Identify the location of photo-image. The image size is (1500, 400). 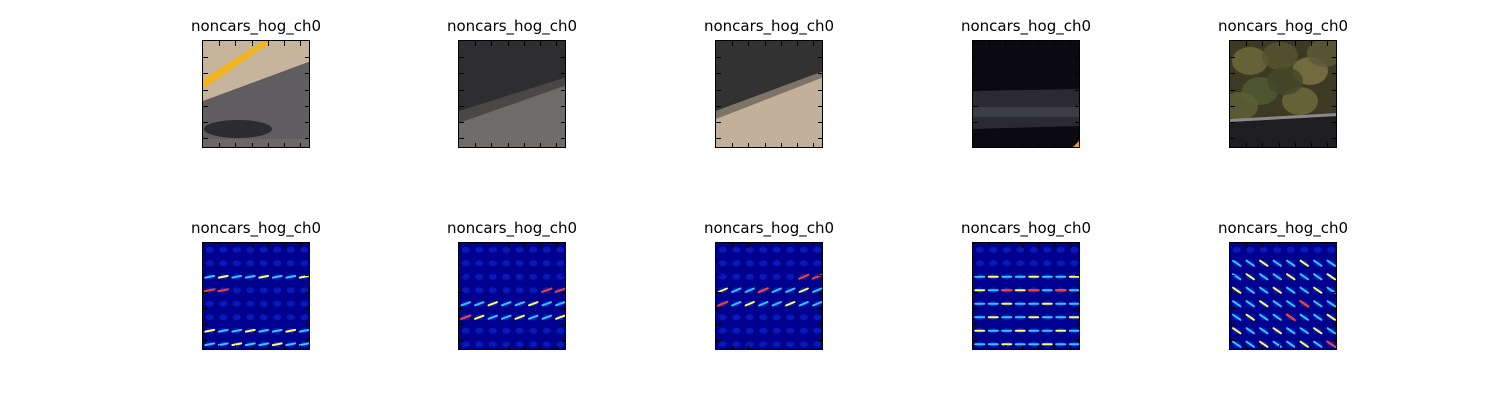
(1283, 94).